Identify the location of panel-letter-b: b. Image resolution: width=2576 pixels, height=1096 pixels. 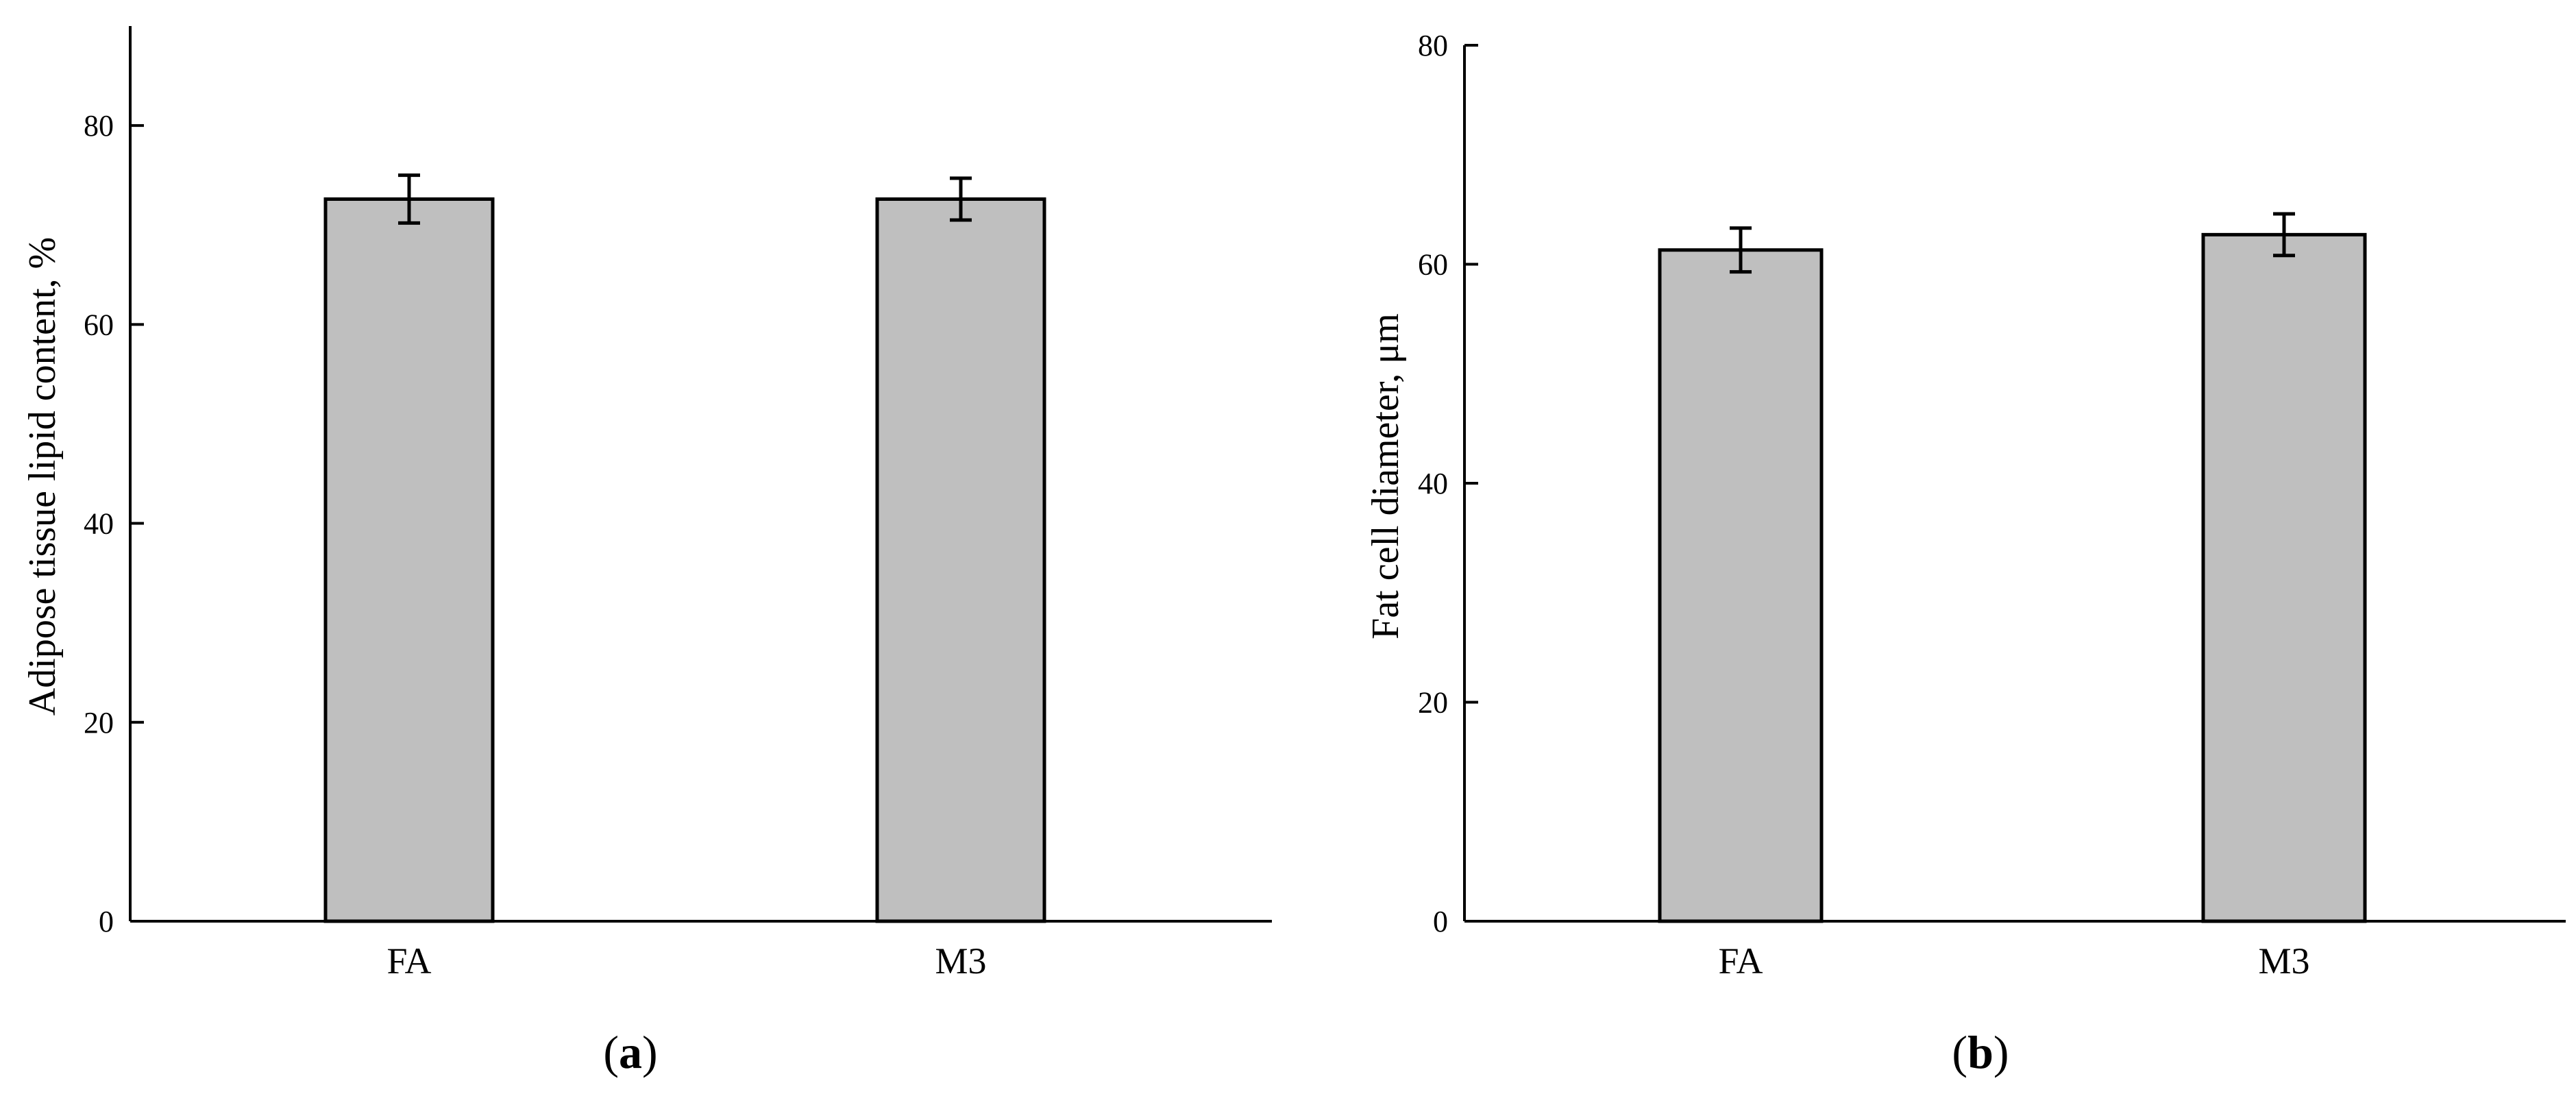
(1981, 1052).